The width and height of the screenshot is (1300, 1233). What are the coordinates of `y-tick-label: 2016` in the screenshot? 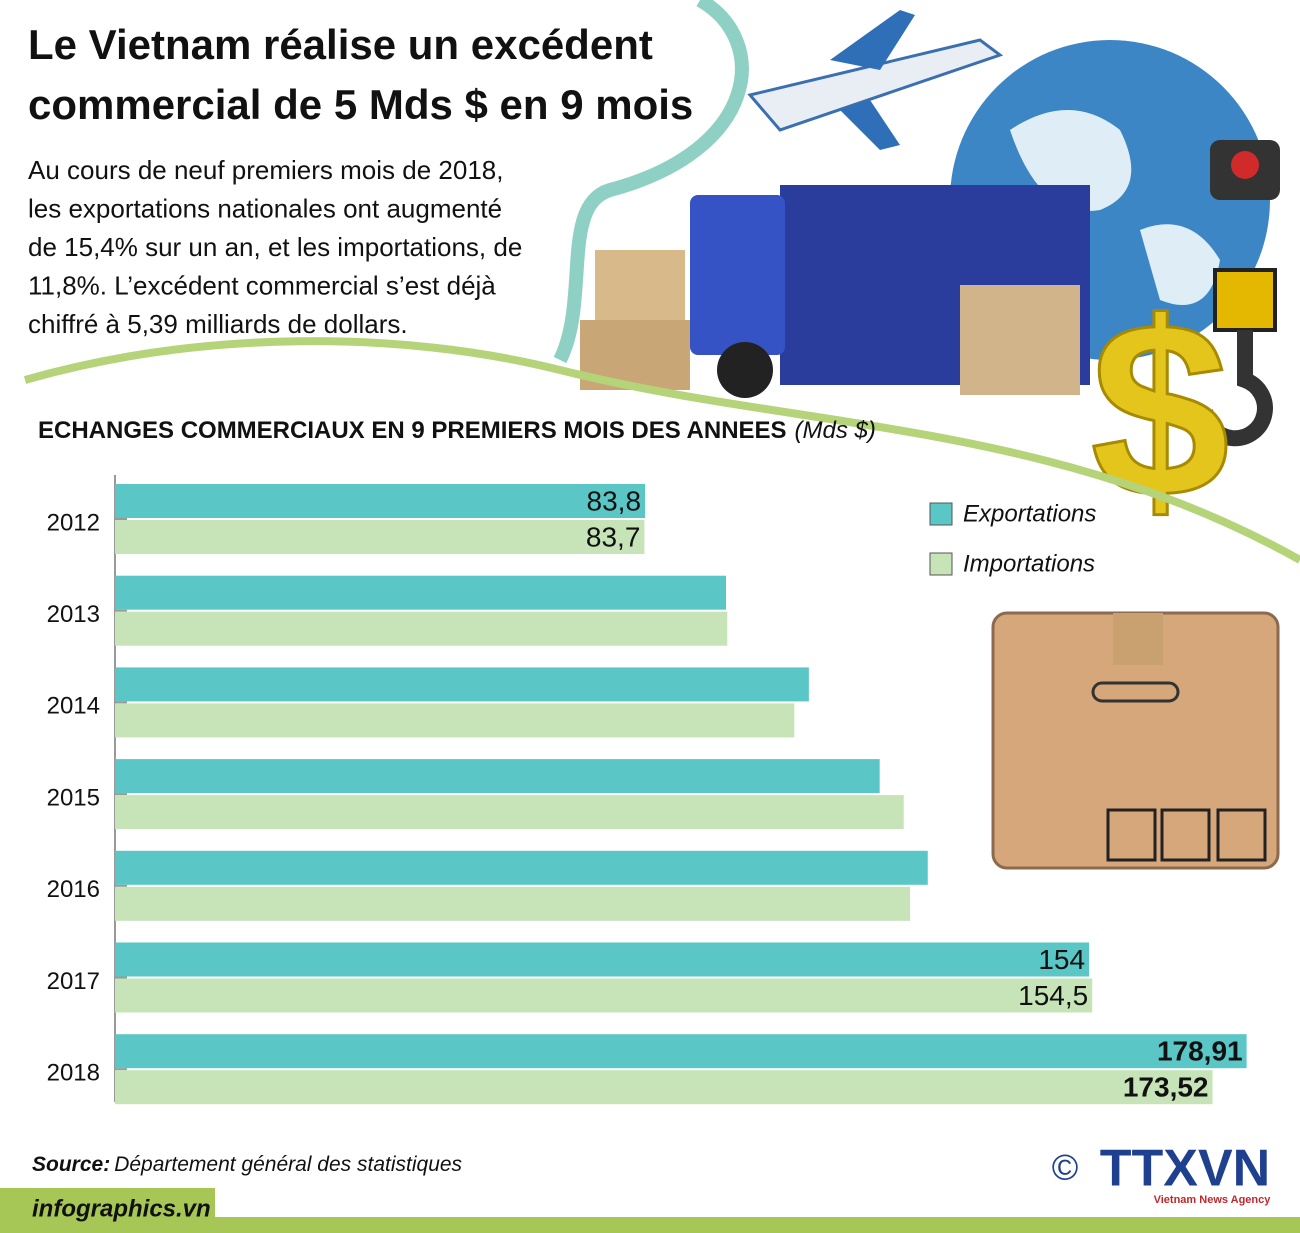 It's located at (73, 889).